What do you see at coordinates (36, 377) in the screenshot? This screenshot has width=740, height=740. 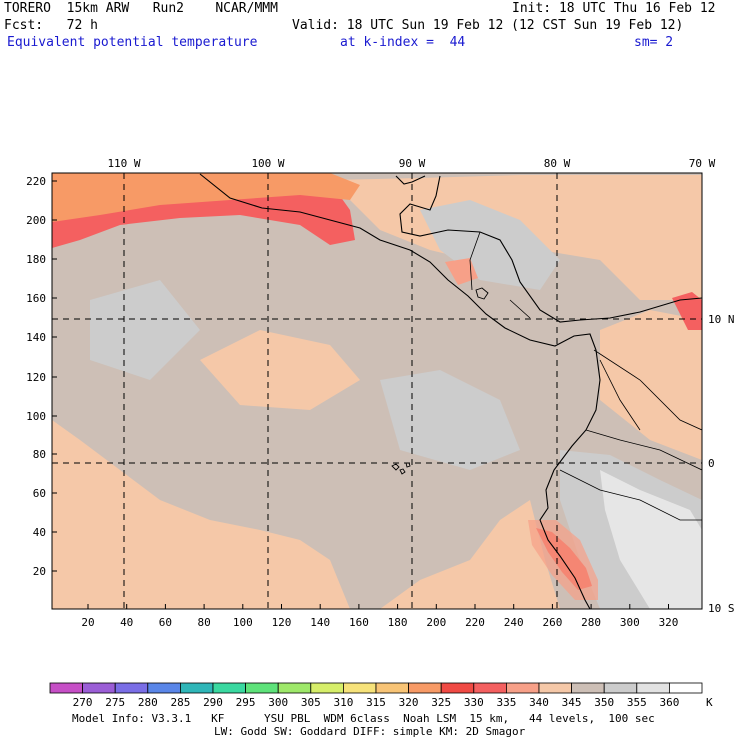 I see `y-tick-label: 120` at bounding box center [36, 377].